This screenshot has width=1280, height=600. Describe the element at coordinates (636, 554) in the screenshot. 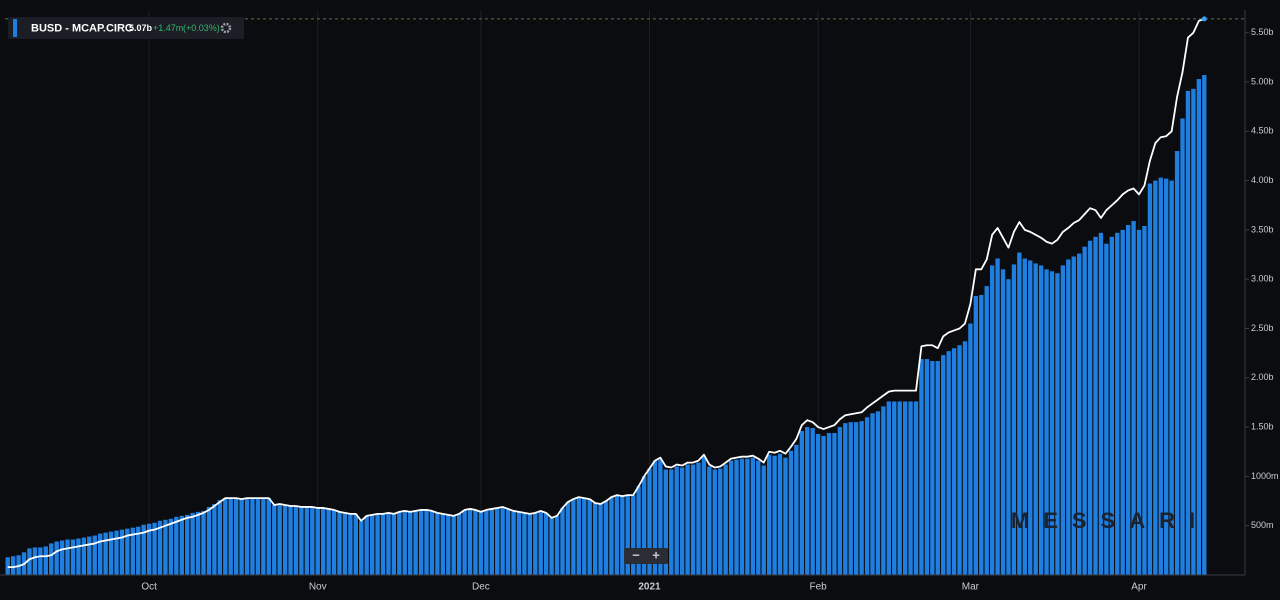

I see `zoom-out: −` at that location.